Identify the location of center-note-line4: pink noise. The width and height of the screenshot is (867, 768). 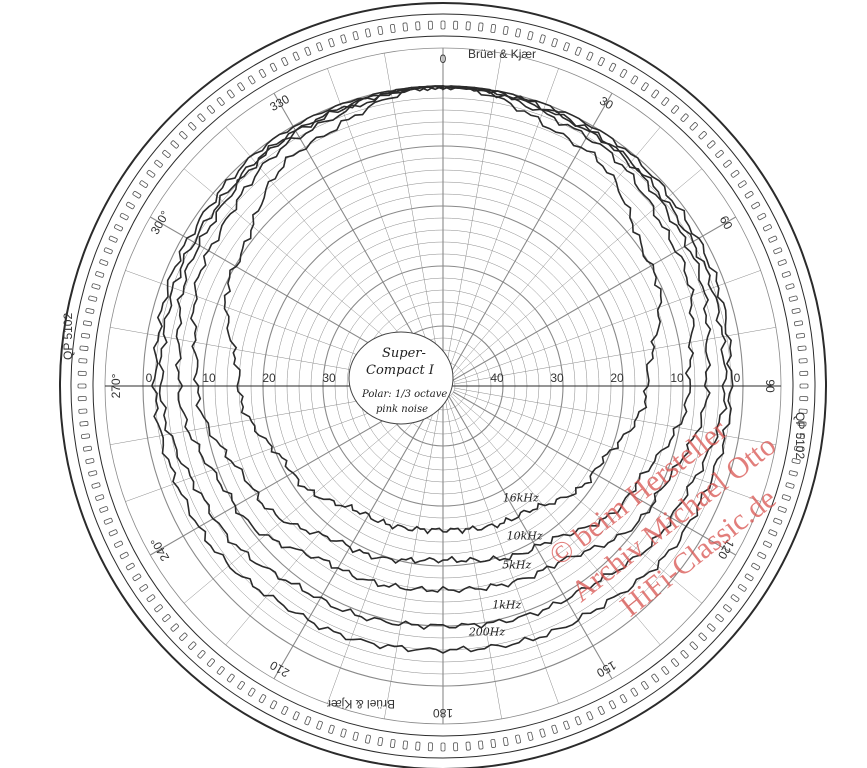
(402, 409).